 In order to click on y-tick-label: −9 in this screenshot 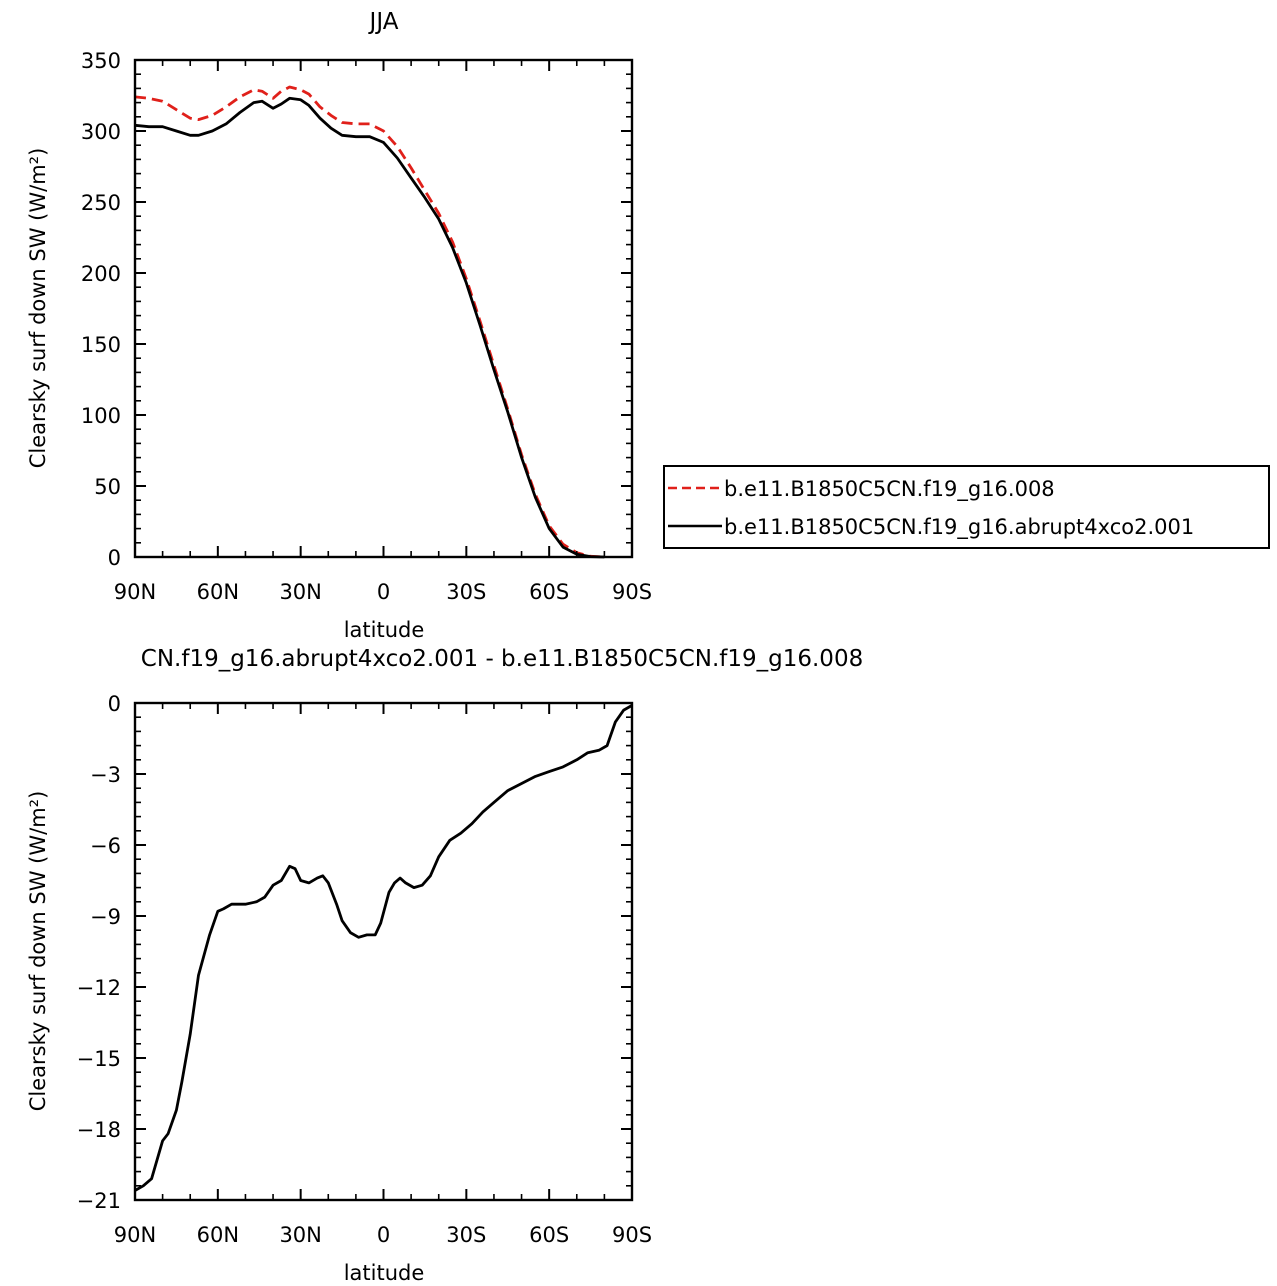, I will do `click(105, 917)`.